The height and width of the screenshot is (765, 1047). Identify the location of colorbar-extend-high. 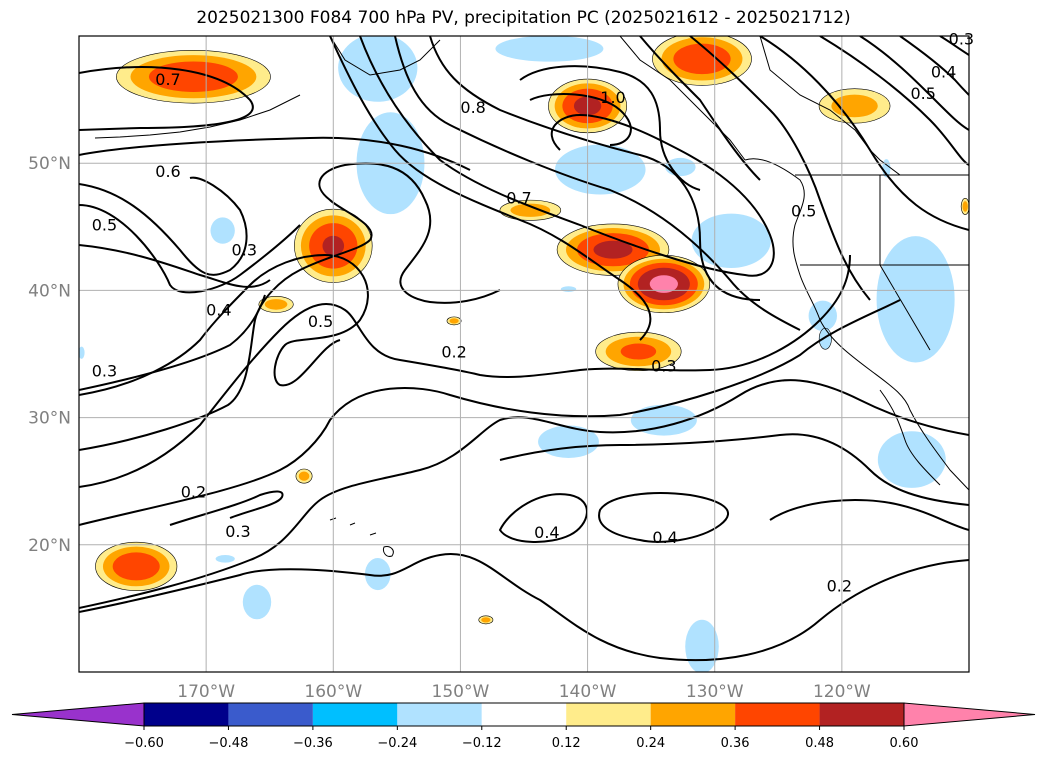
(969, 714).